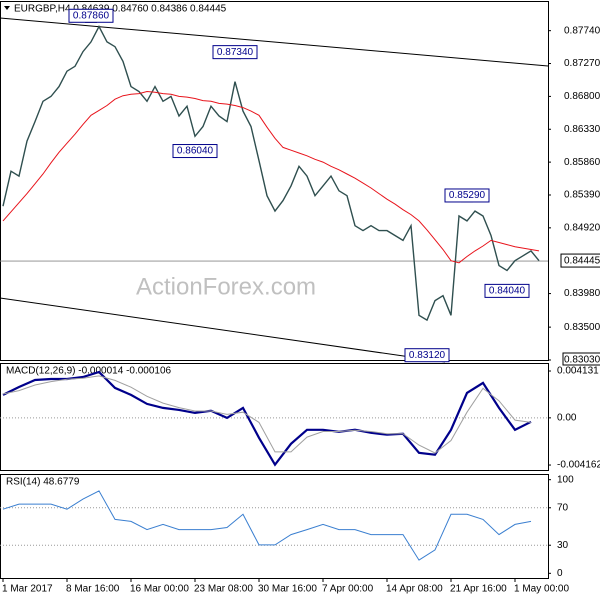 The height and width of the screenshot is (600, 600). What do you see at coordinates (582, 293) in the screenshot?
I see `y-tick-label: 0.83980` at bounding box center [582, 293].